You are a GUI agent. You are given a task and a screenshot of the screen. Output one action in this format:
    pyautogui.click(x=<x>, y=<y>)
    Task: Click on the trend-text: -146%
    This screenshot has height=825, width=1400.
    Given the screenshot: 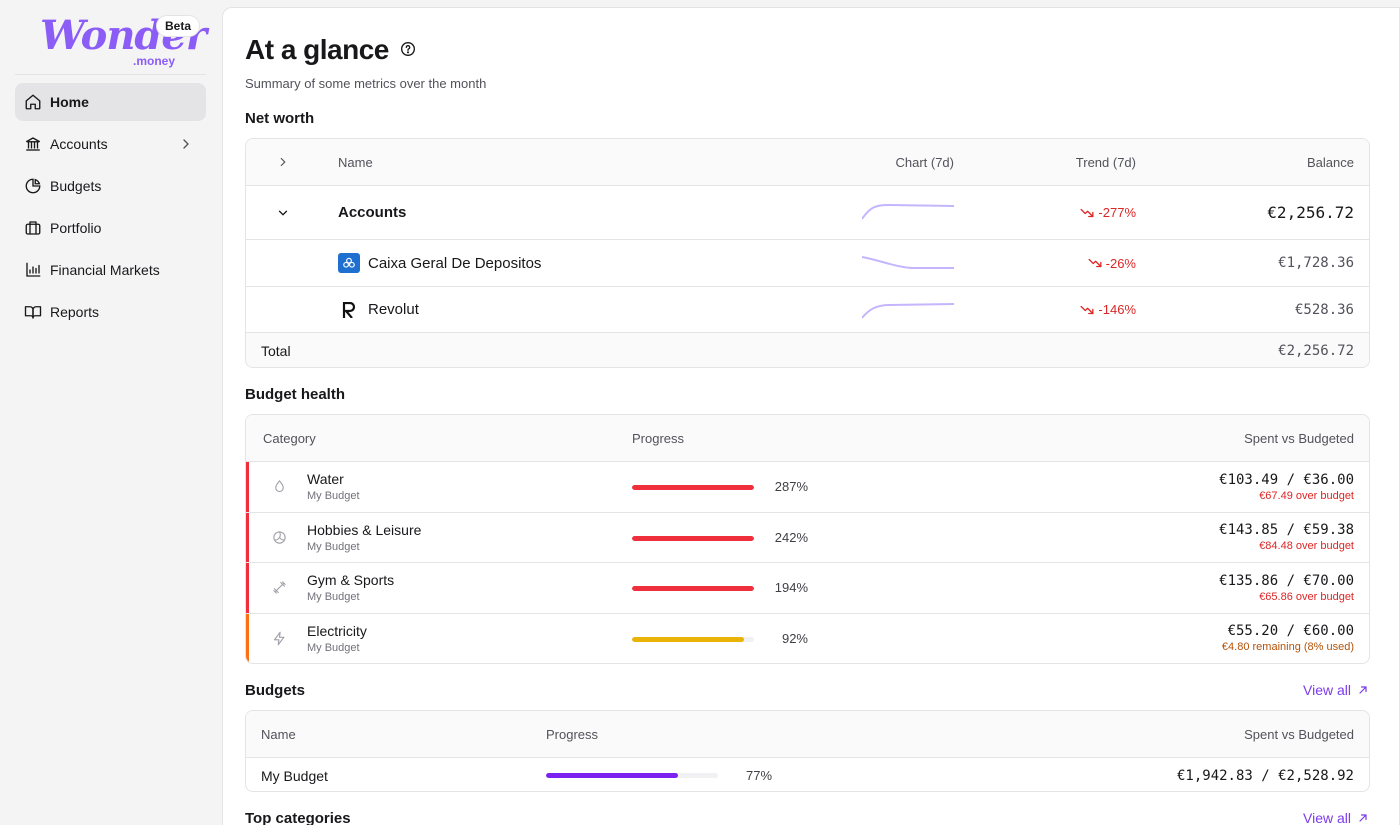 What is the action you would take?
    pyautogui.click(x=1117, y=309)
    